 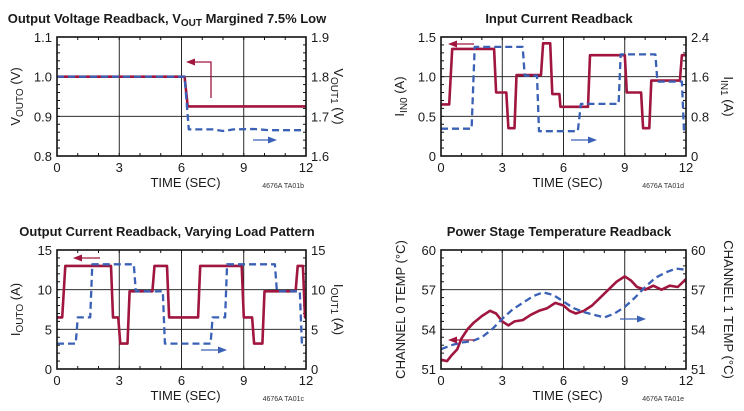 What do you see at coordinates (429, 369) in the screenshot?
I see `y-left-tick-label: 51` at bounding box center [429, 369].